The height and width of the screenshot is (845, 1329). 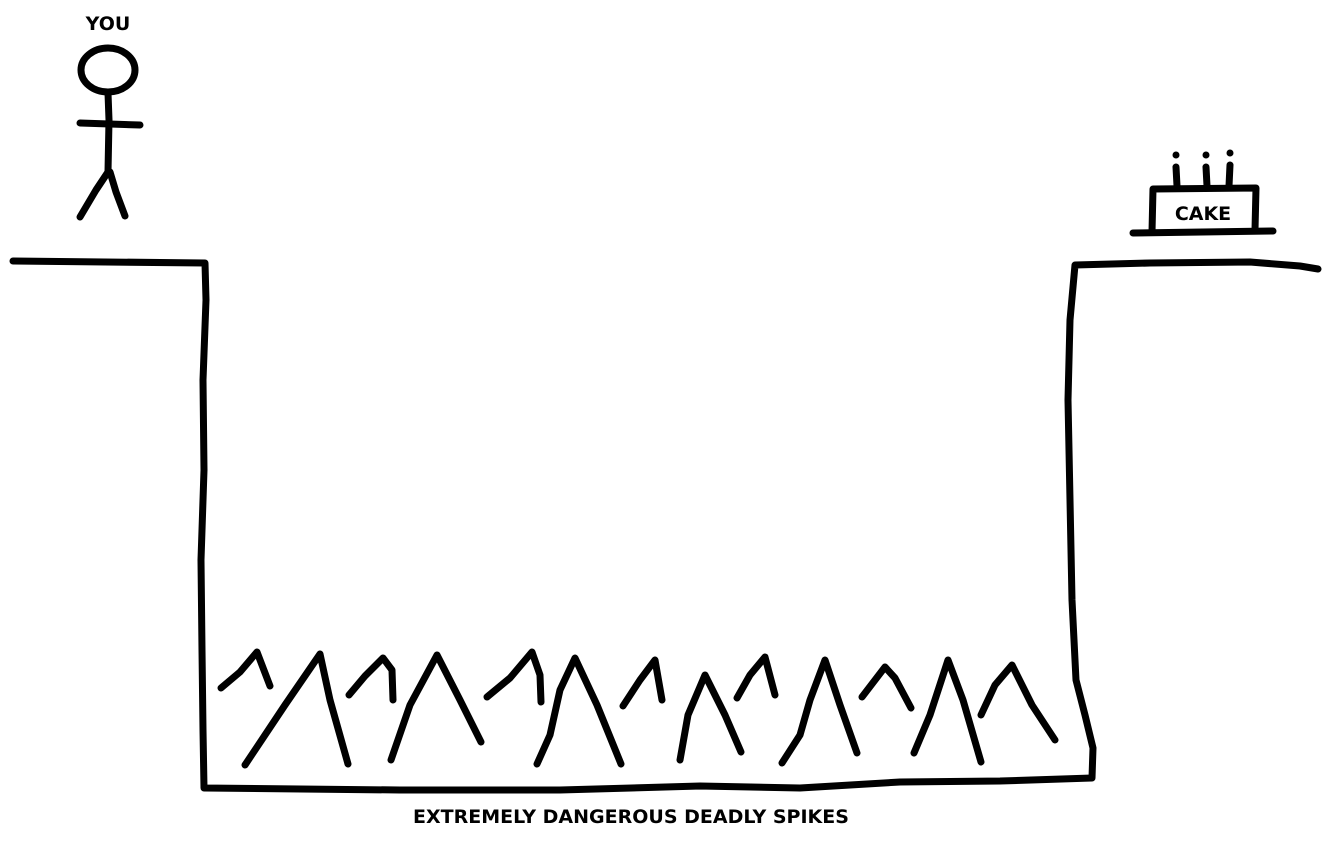 What do you see at coordinates (1203, 232) in the screenshot?
I see `cake-plate` at bounding box center [1203, 232].